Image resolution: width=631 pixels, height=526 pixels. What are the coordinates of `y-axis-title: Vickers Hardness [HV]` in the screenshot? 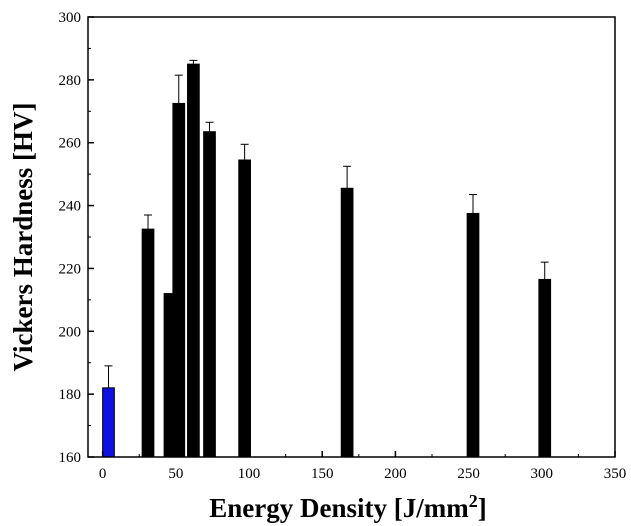 It's located at (23, 237).